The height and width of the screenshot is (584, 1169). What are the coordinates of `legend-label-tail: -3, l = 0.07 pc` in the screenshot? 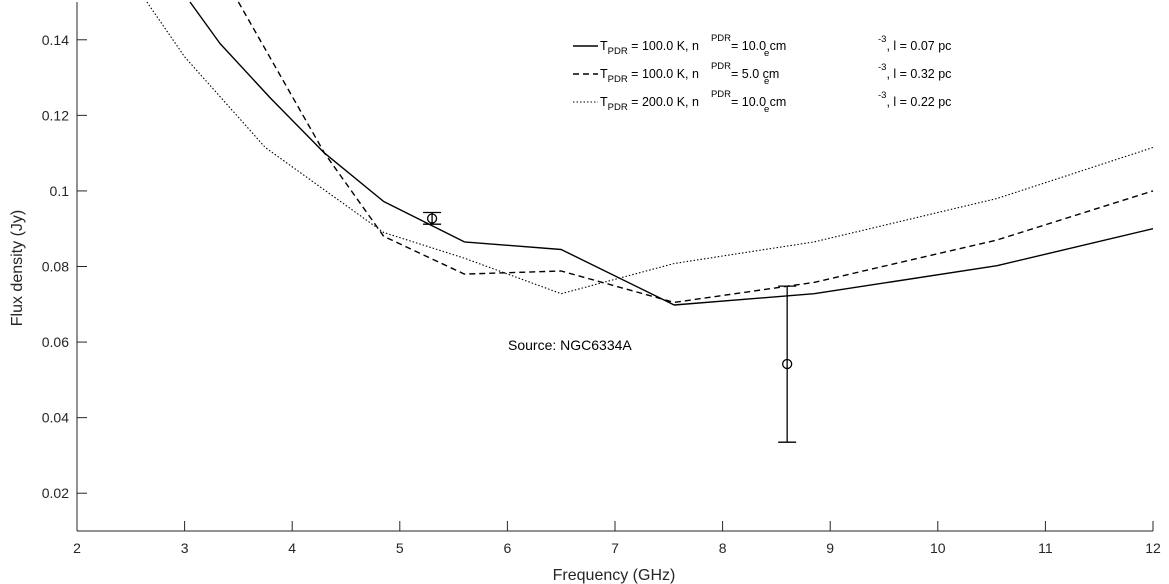 It's located at (914, 43).